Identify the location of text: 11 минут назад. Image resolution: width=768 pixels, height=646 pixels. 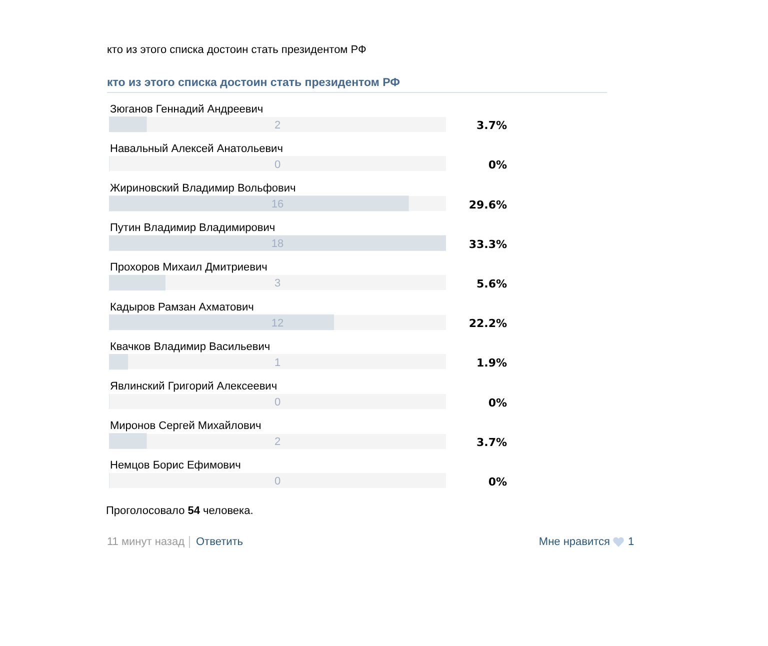
(145, 542).